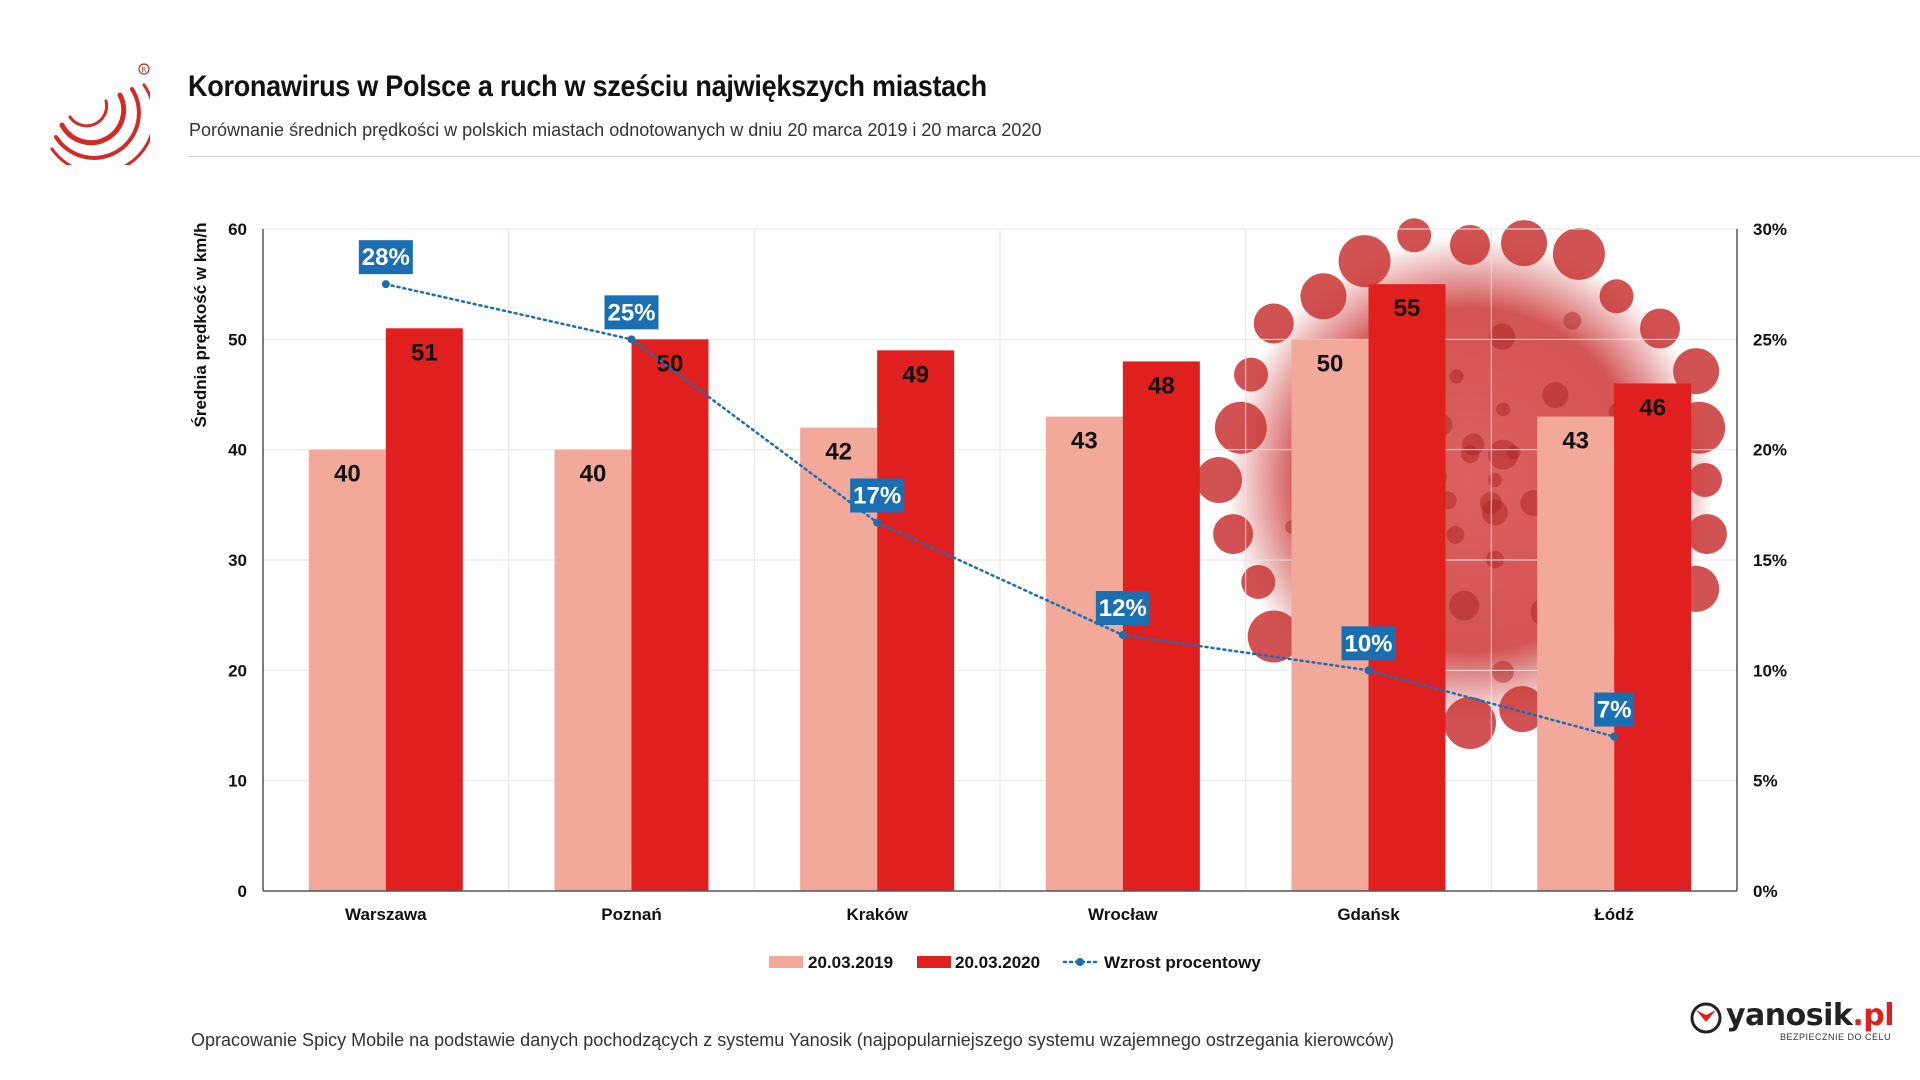  Describe the element at coordinates (1182, 962) in the screenshot. I see `legend-label-line: Wzrost procentowy` at that location.